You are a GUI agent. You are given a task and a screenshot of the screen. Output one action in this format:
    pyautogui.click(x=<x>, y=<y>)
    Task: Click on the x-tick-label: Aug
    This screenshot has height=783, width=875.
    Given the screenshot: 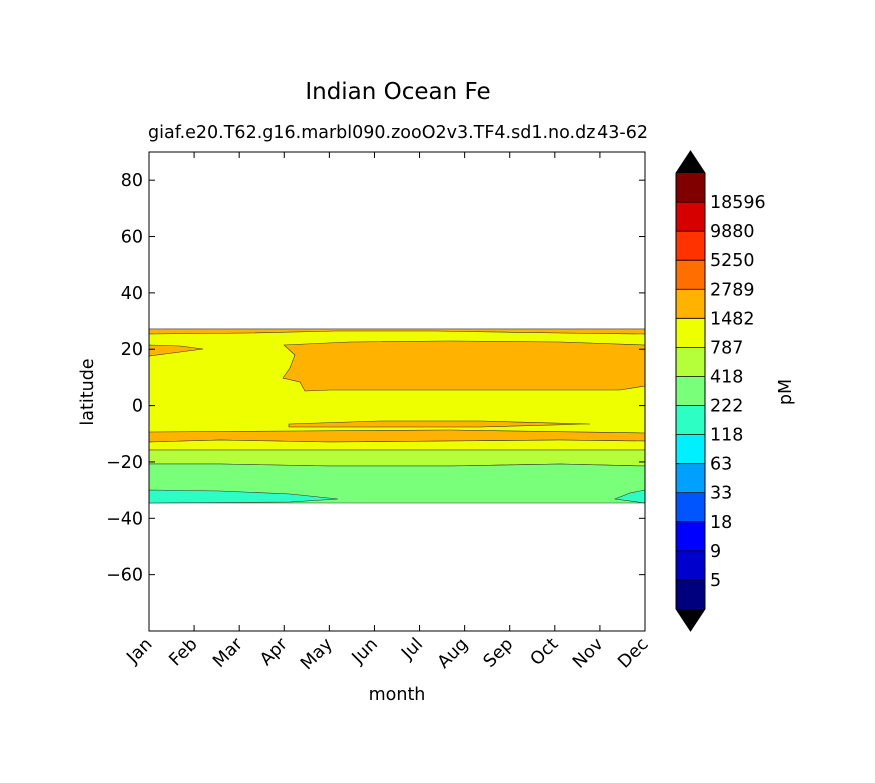 What is the action you would take?
    pyautogui.click(x=453, y=653)
    